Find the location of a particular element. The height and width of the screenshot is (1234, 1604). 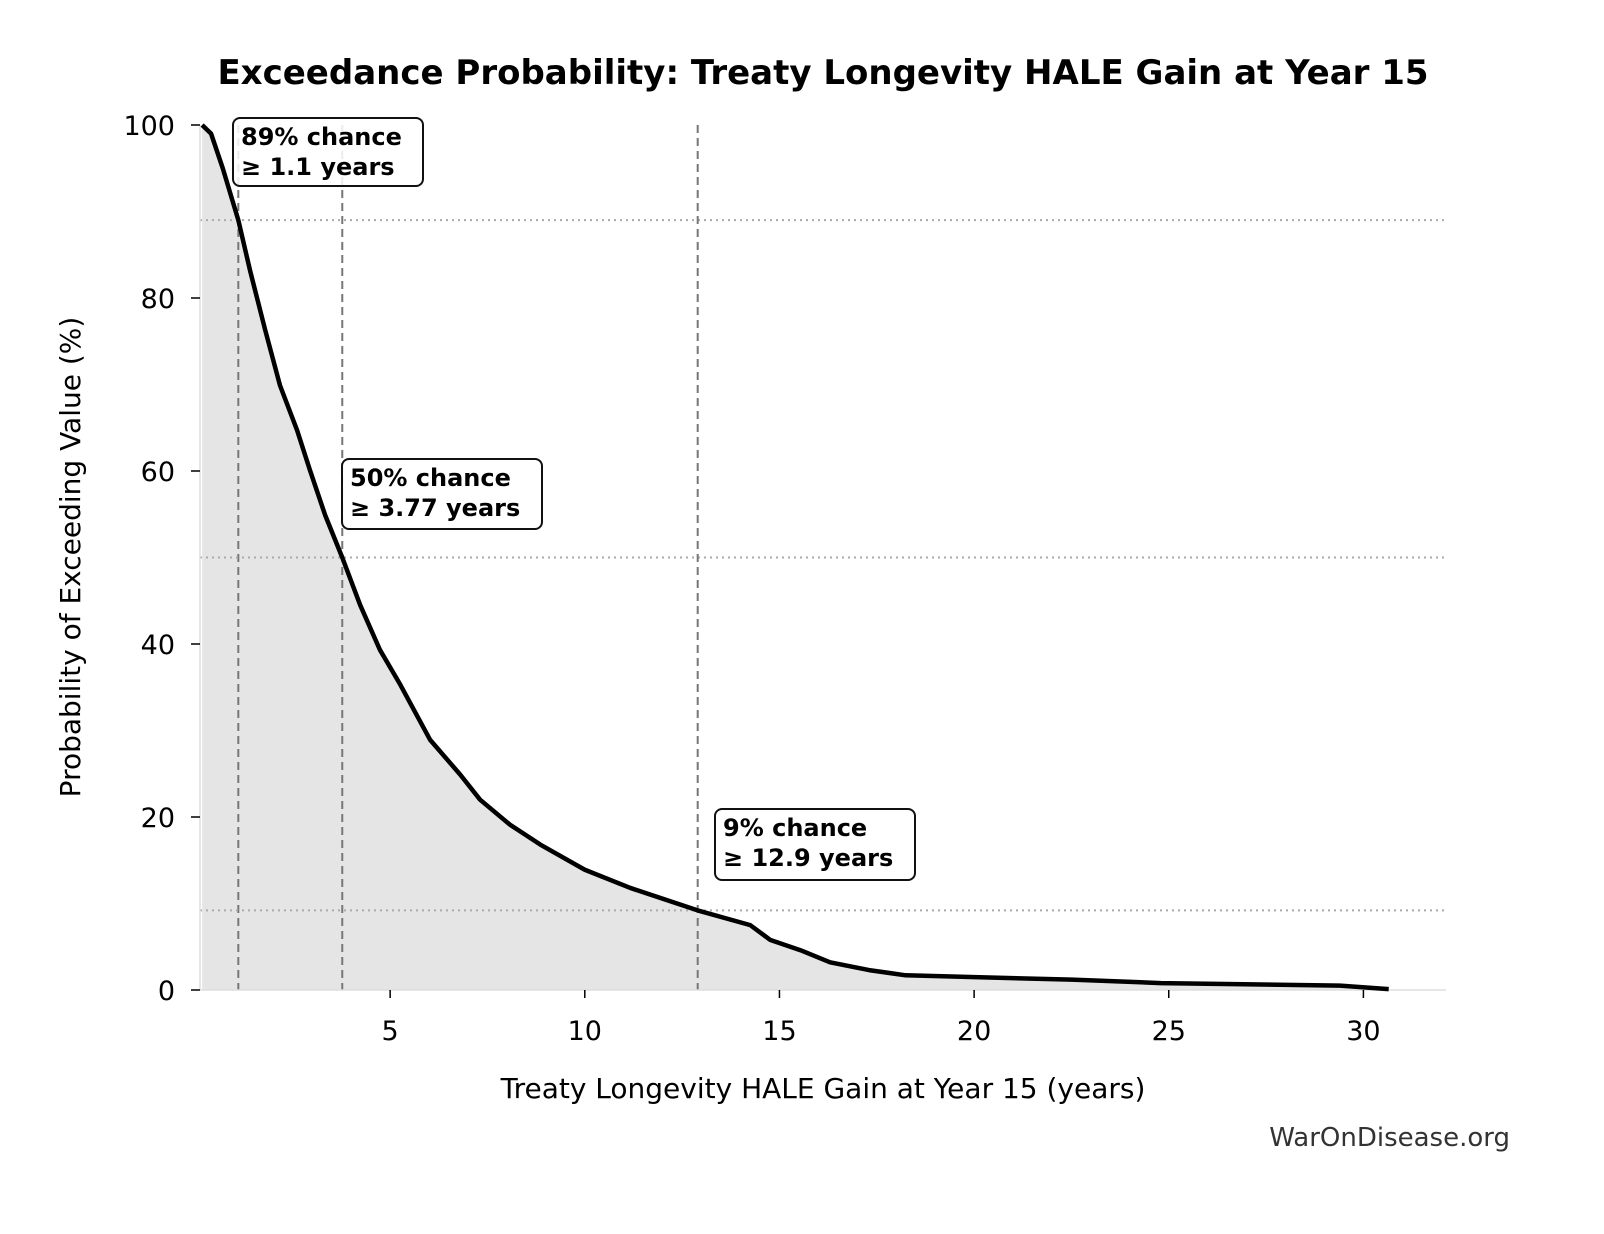

x-tick-label: 30 is located at coordinates (1363, 1031).